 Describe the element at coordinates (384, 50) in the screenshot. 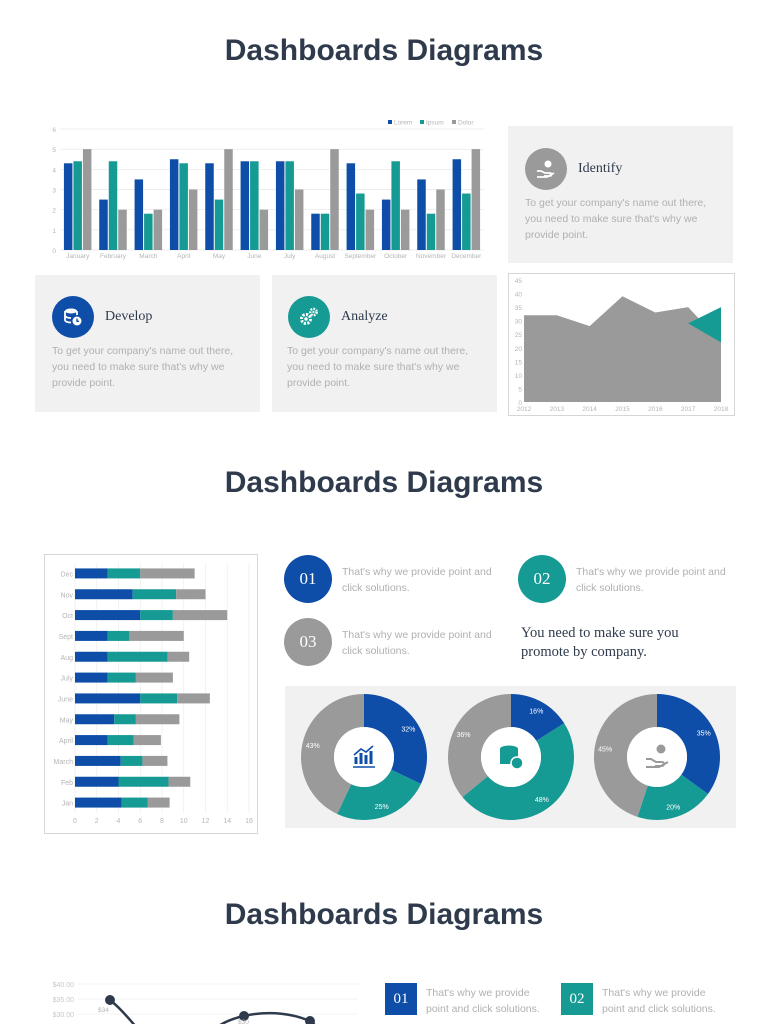

I see `section-title-1: Dashboards Diagrams` at that location.